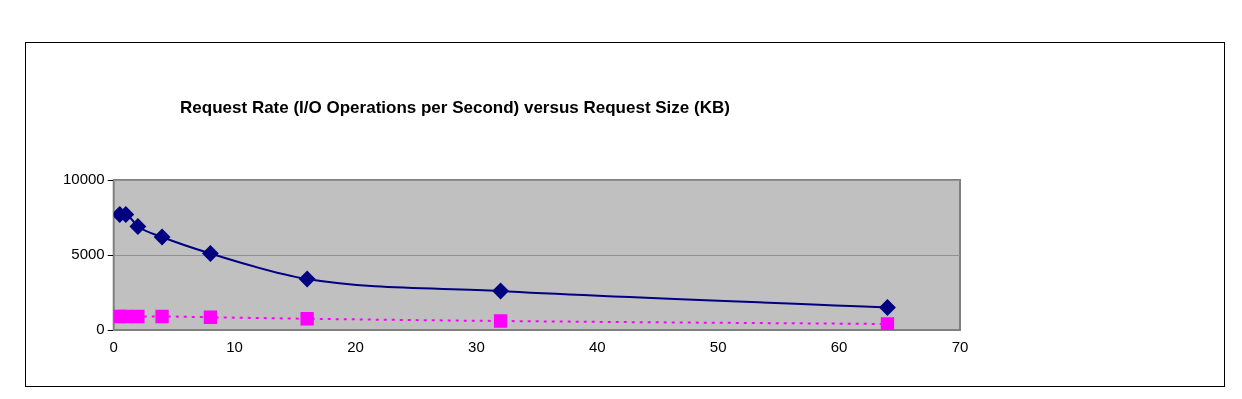  I want to click on chart-title: Request Rate (I/O Operations per Second) versus Request Size (KB), so click(455, 108).